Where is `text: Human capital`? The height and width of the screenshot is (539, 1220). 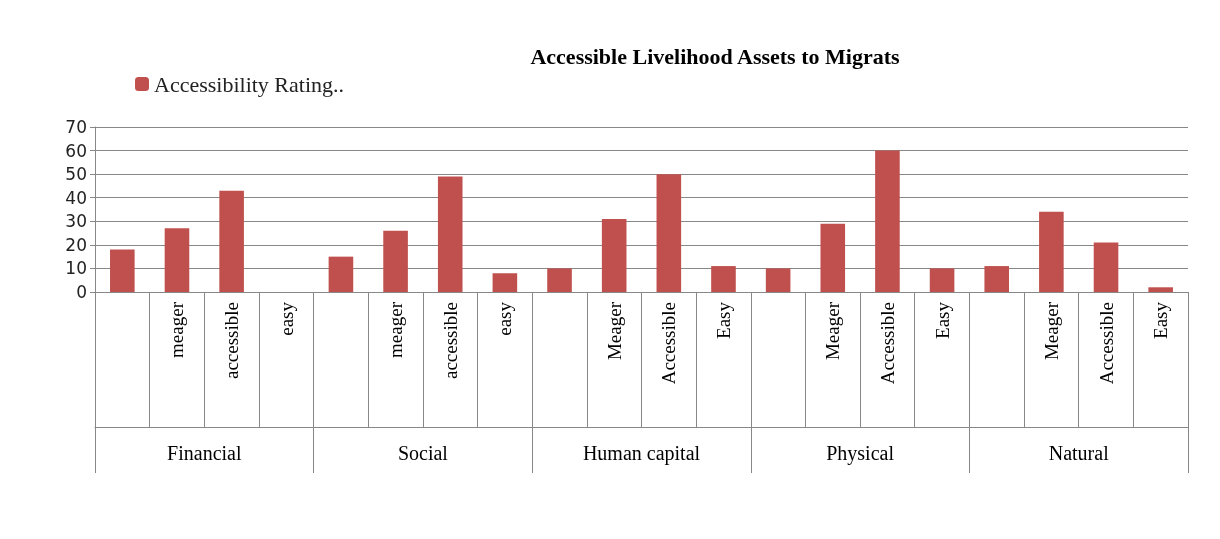 text: Human capital is located at coordinates (641, 453).